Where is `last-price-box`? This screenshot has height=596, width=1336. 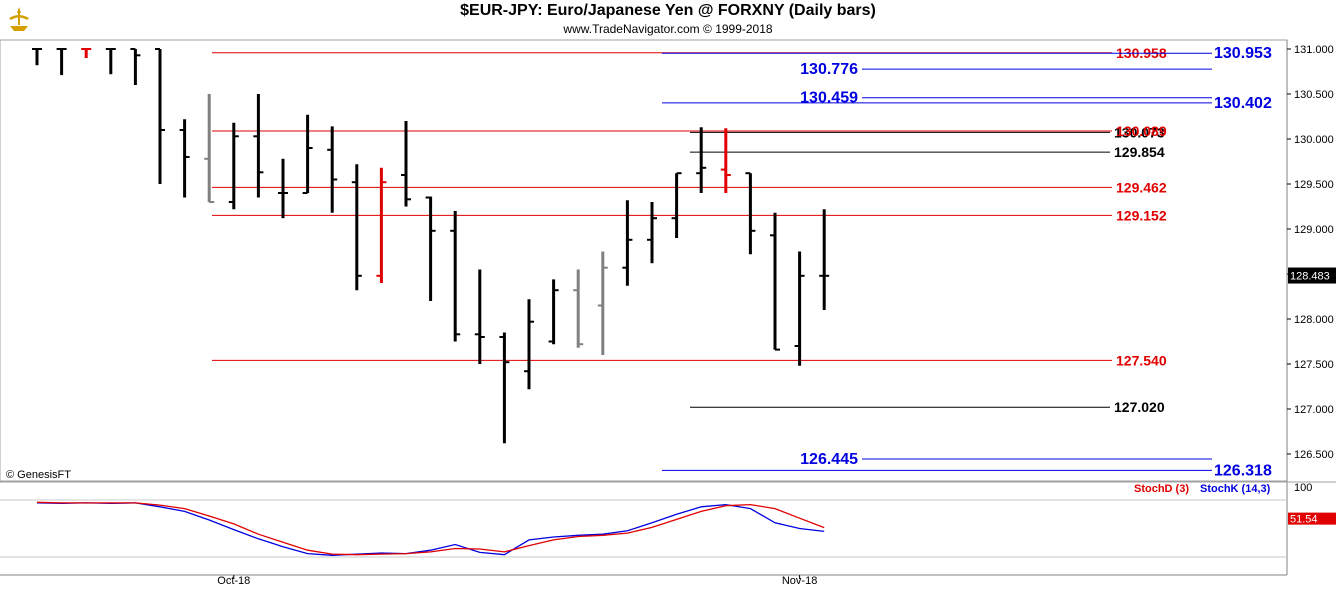 last-price-box is located at coordinates (1312, 275).